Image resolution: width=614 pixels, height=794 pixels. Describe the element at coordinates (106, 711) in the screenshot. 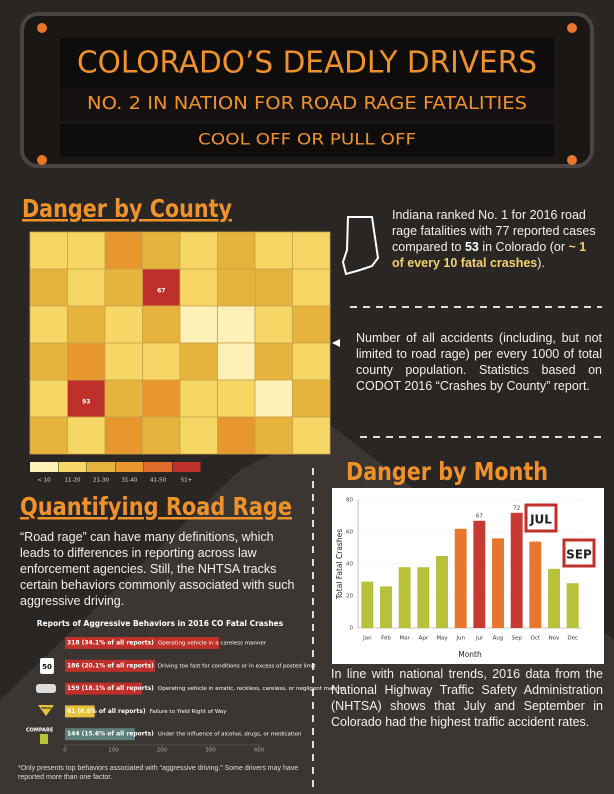

I see `value-label: 61 (6.6% of all reports)` at that location.